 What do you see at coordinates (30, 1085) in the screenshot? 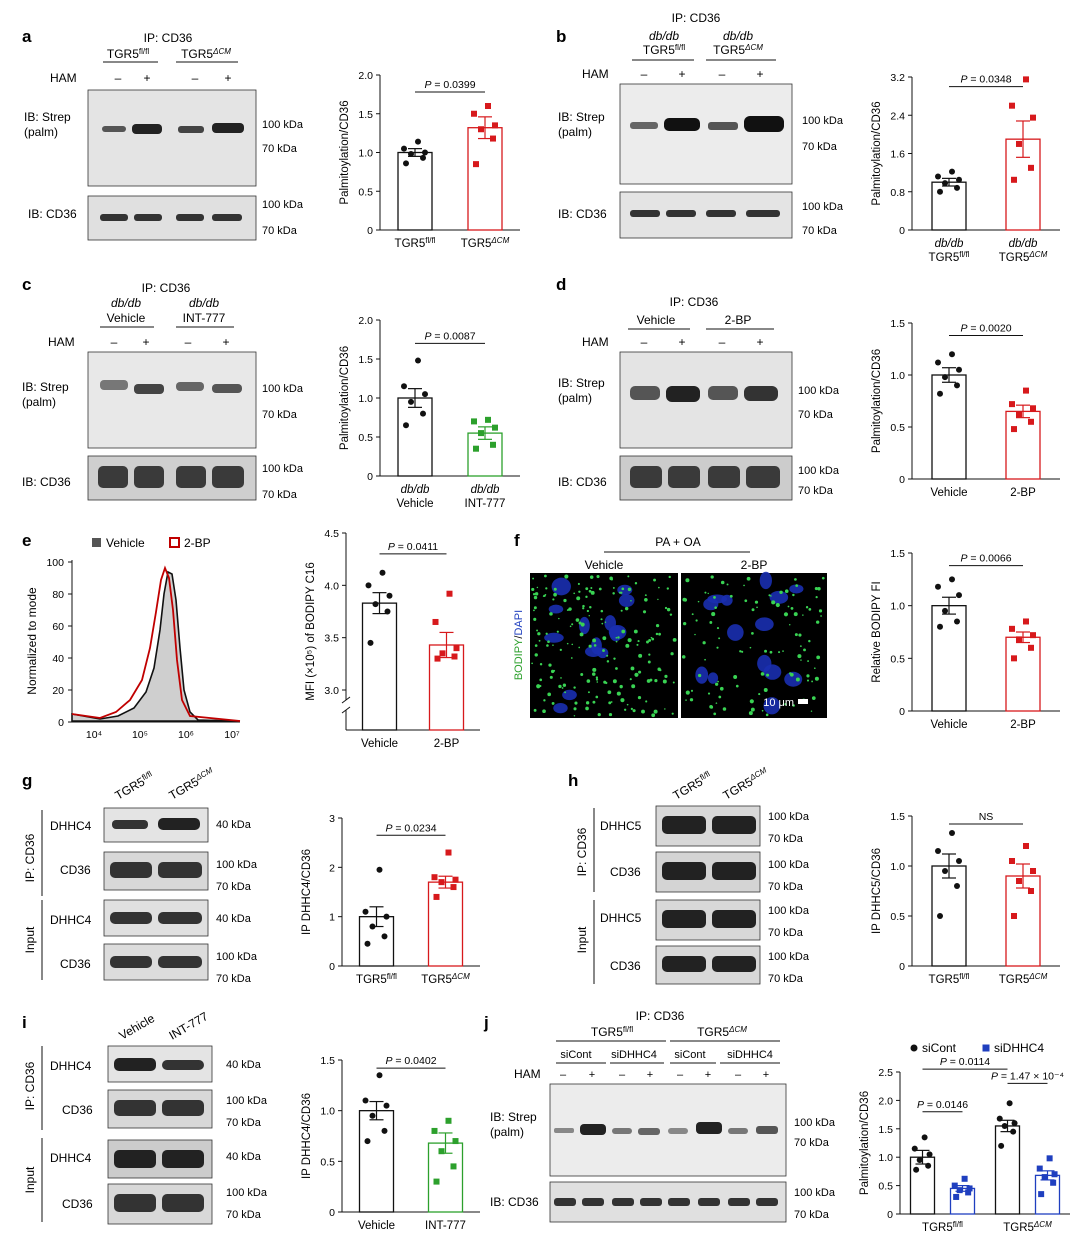
I see `section-label: IP: CD36` at bounding box center [30, 1085].